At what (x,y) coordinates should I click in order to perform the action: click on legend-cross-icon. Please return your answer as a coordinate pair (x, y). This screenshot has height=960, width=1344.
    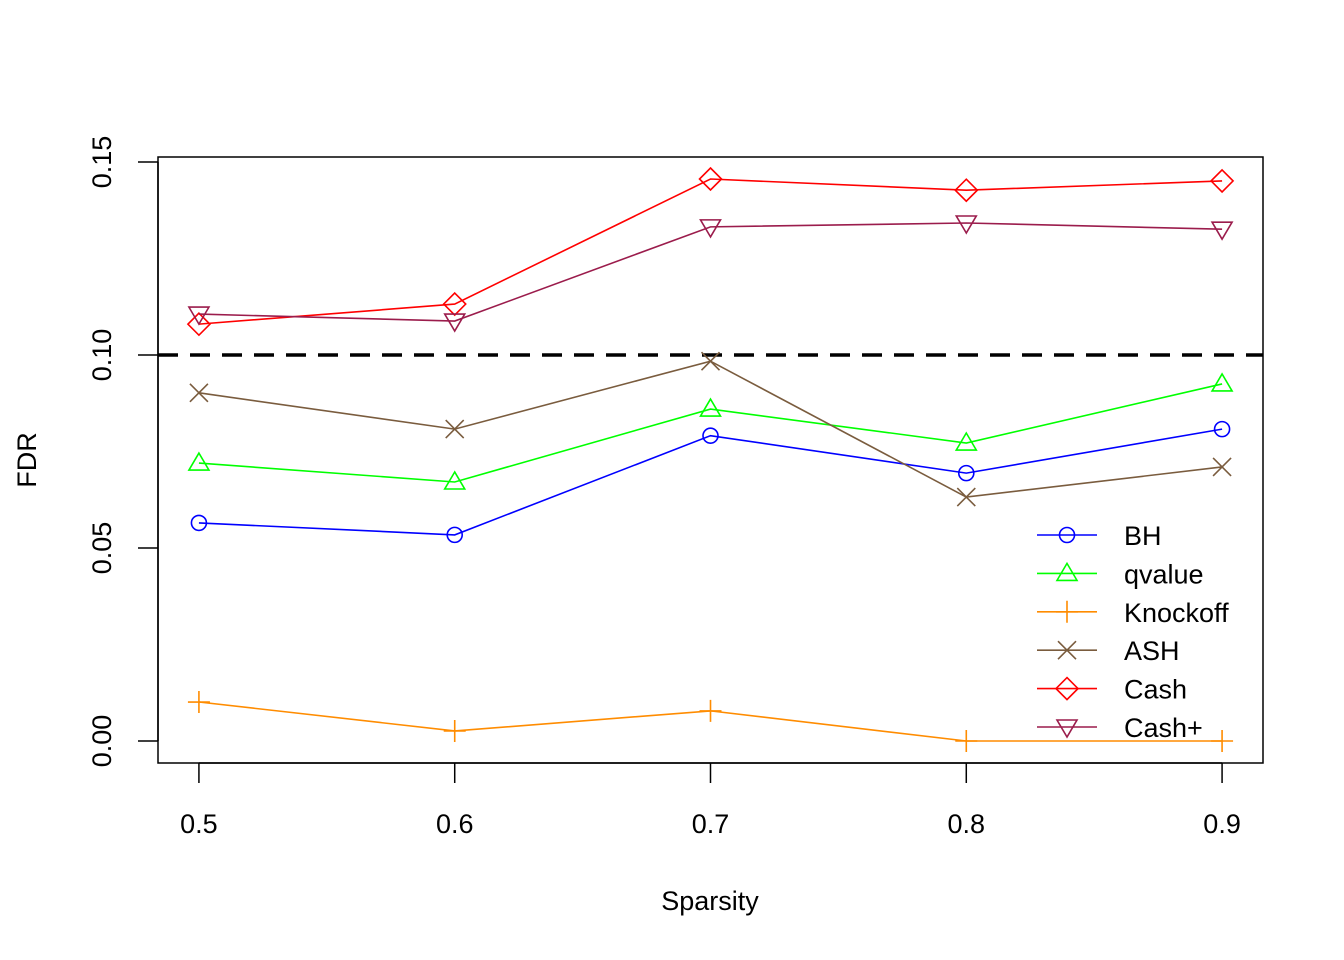
    Looking at the image, I should click on (1067, 650).